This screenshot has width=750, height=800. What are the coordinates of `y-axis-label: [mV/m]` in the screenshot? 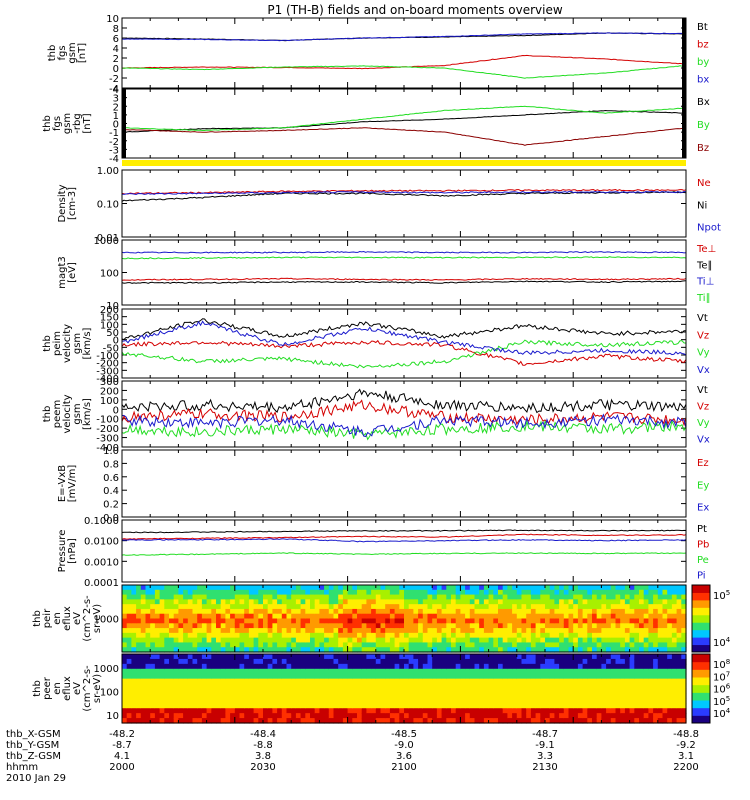 It's located at (72, 484).